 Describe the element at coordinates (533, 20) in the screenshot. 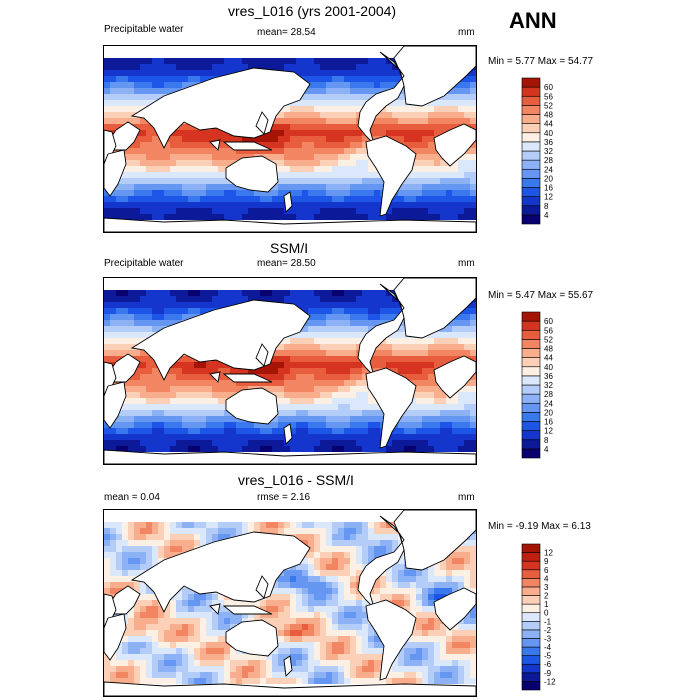

I see `season-label: ANN` at that location.